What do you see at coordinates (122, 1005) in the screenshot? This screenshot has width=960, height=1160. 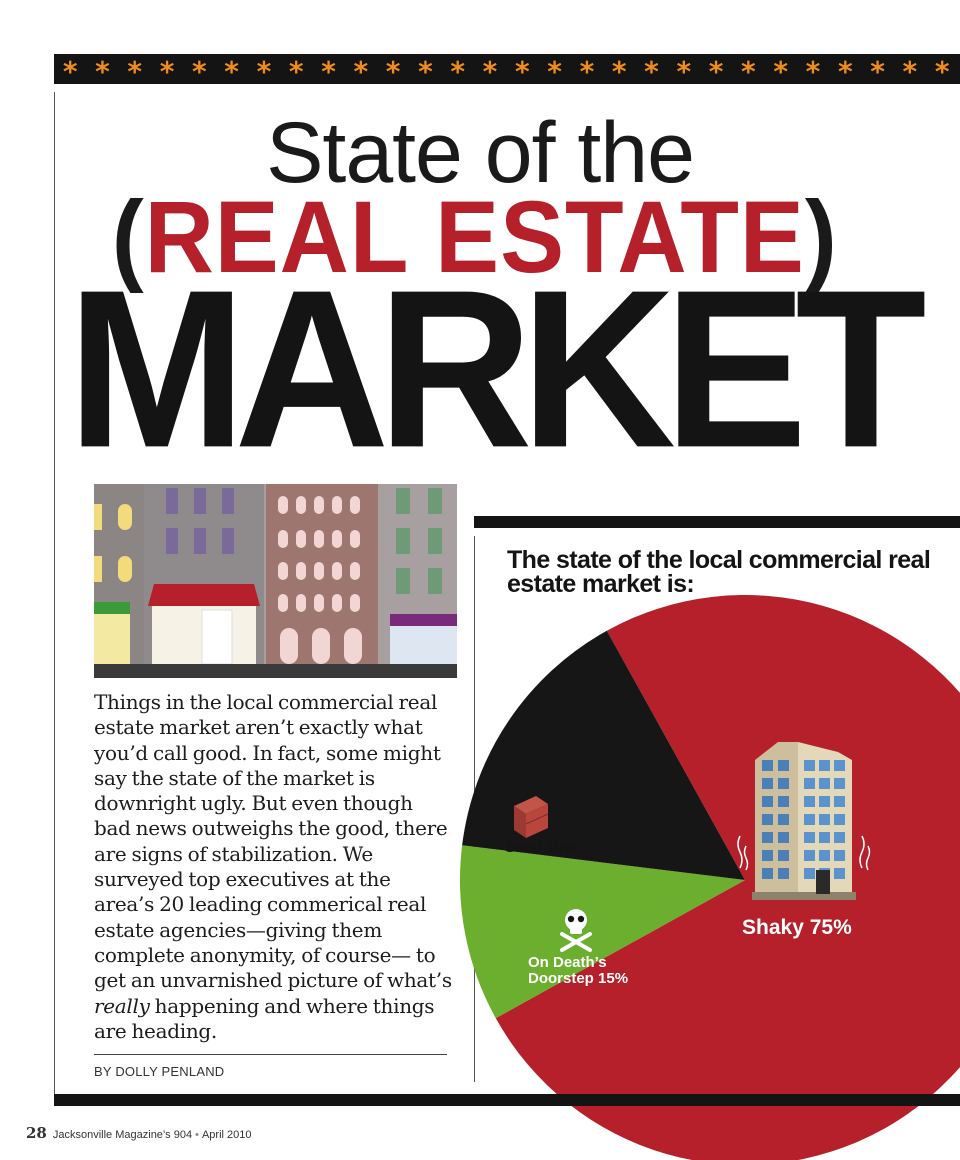 I see `article-text-emphasis: really` at bounding box center [122, 1005].